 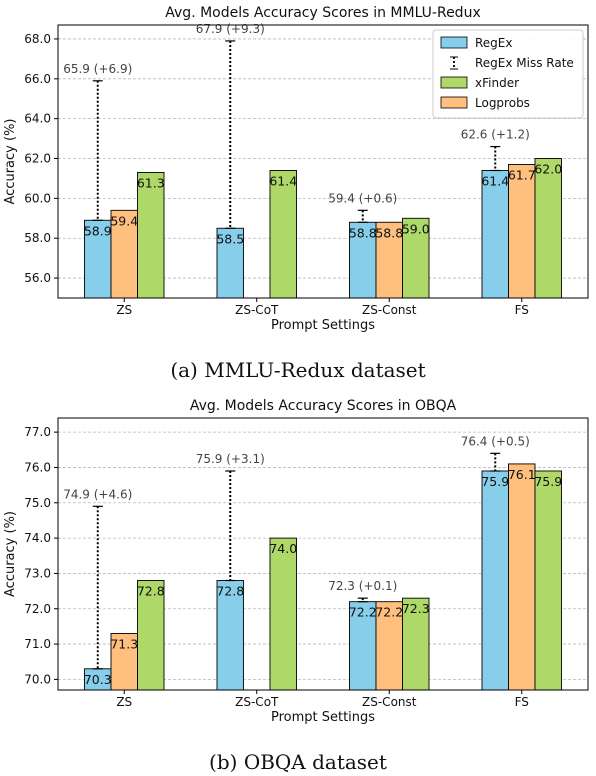 What do you see at coordinates (37, 119) in the screenshot?
I see `y-tick-label: 64.0` at bounding box center [37, 119].